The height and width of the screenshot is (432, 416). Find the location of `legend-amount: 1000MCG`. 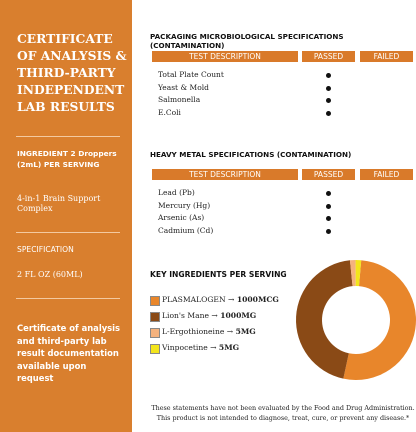

legend-amount: 1000MCG is located at coordinates (257, 299).